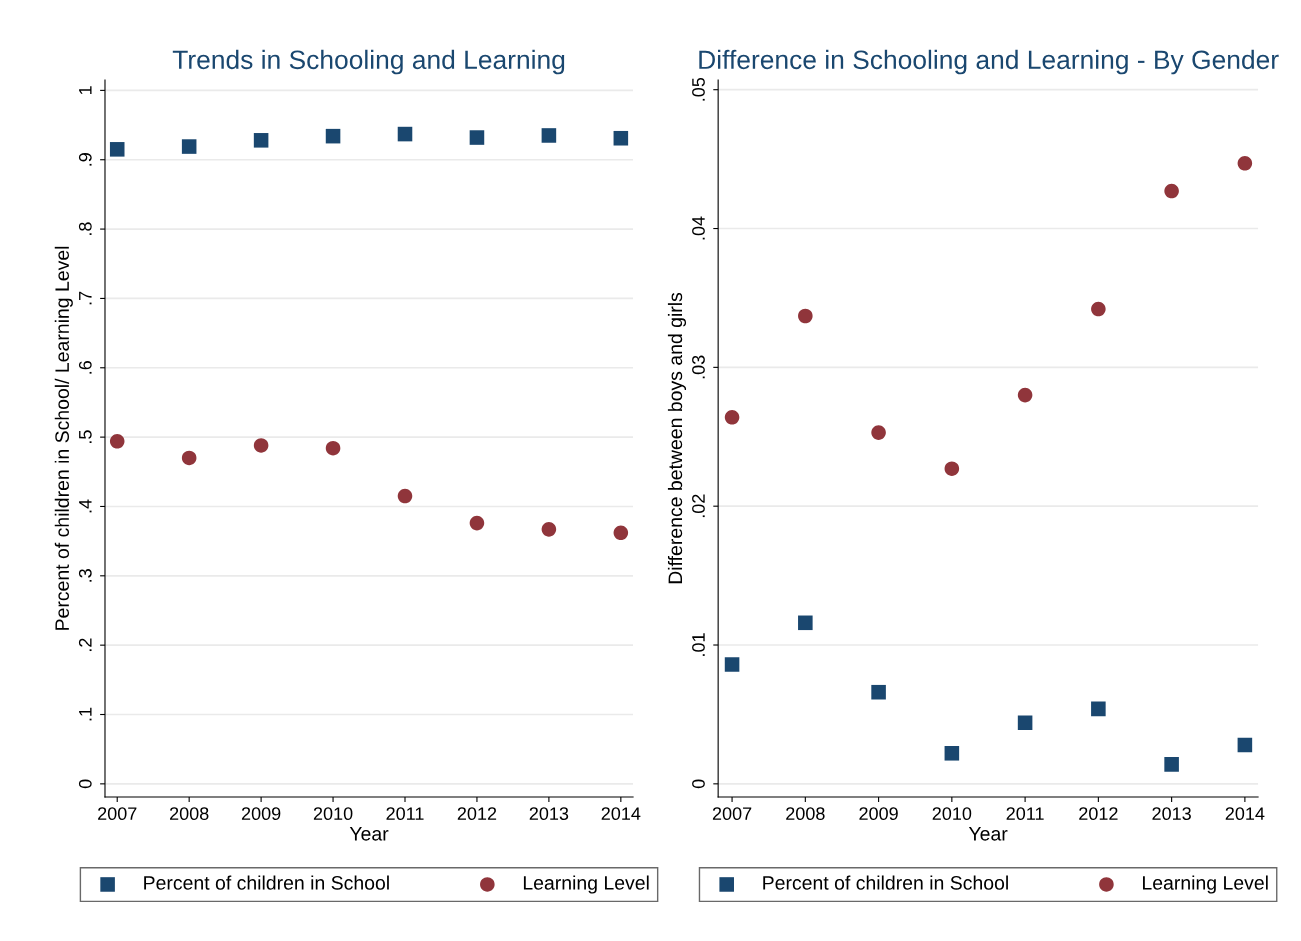 This screenshot has width=1301, height=941. Describe the element at coordinates (989, 62) in the screenshot. I see `chart-title: Difference in Schooling and Learning - By Gender` at that location.